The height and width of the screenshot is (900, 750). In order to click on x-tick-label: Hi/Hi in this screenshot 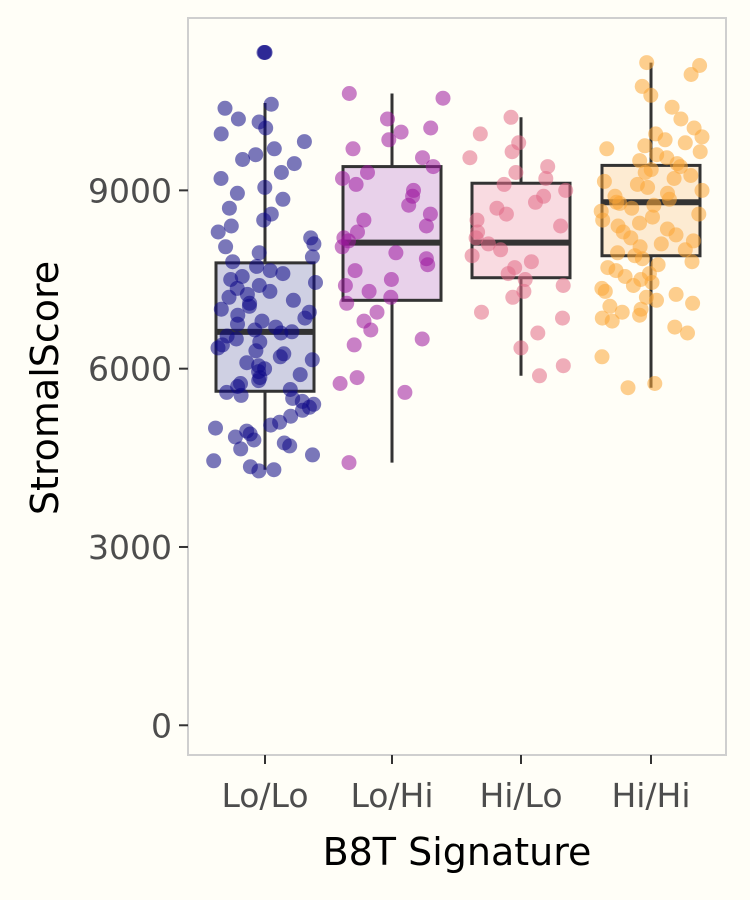, I will do `click(650, 795)`.